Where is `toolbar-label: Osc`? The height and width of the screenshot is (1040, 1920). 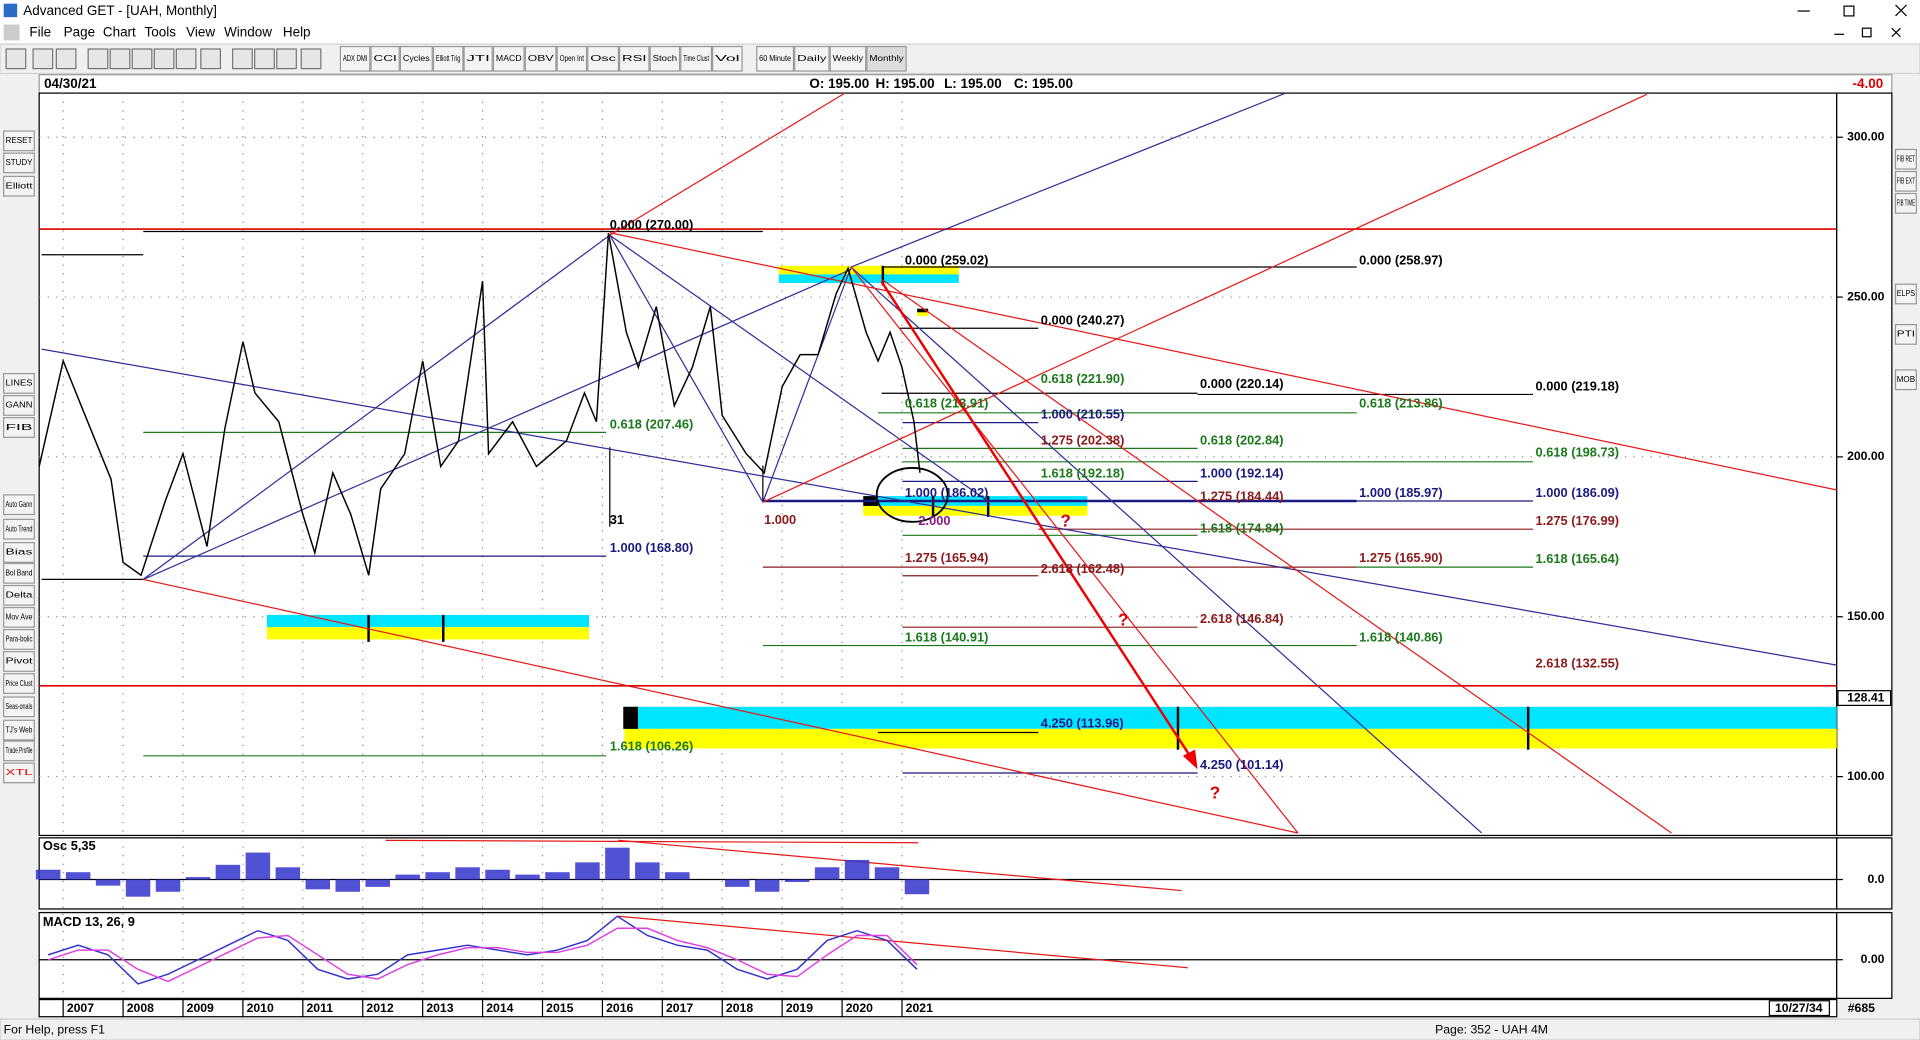
toolbar-label: Osc is located at coordinates (603, 58).